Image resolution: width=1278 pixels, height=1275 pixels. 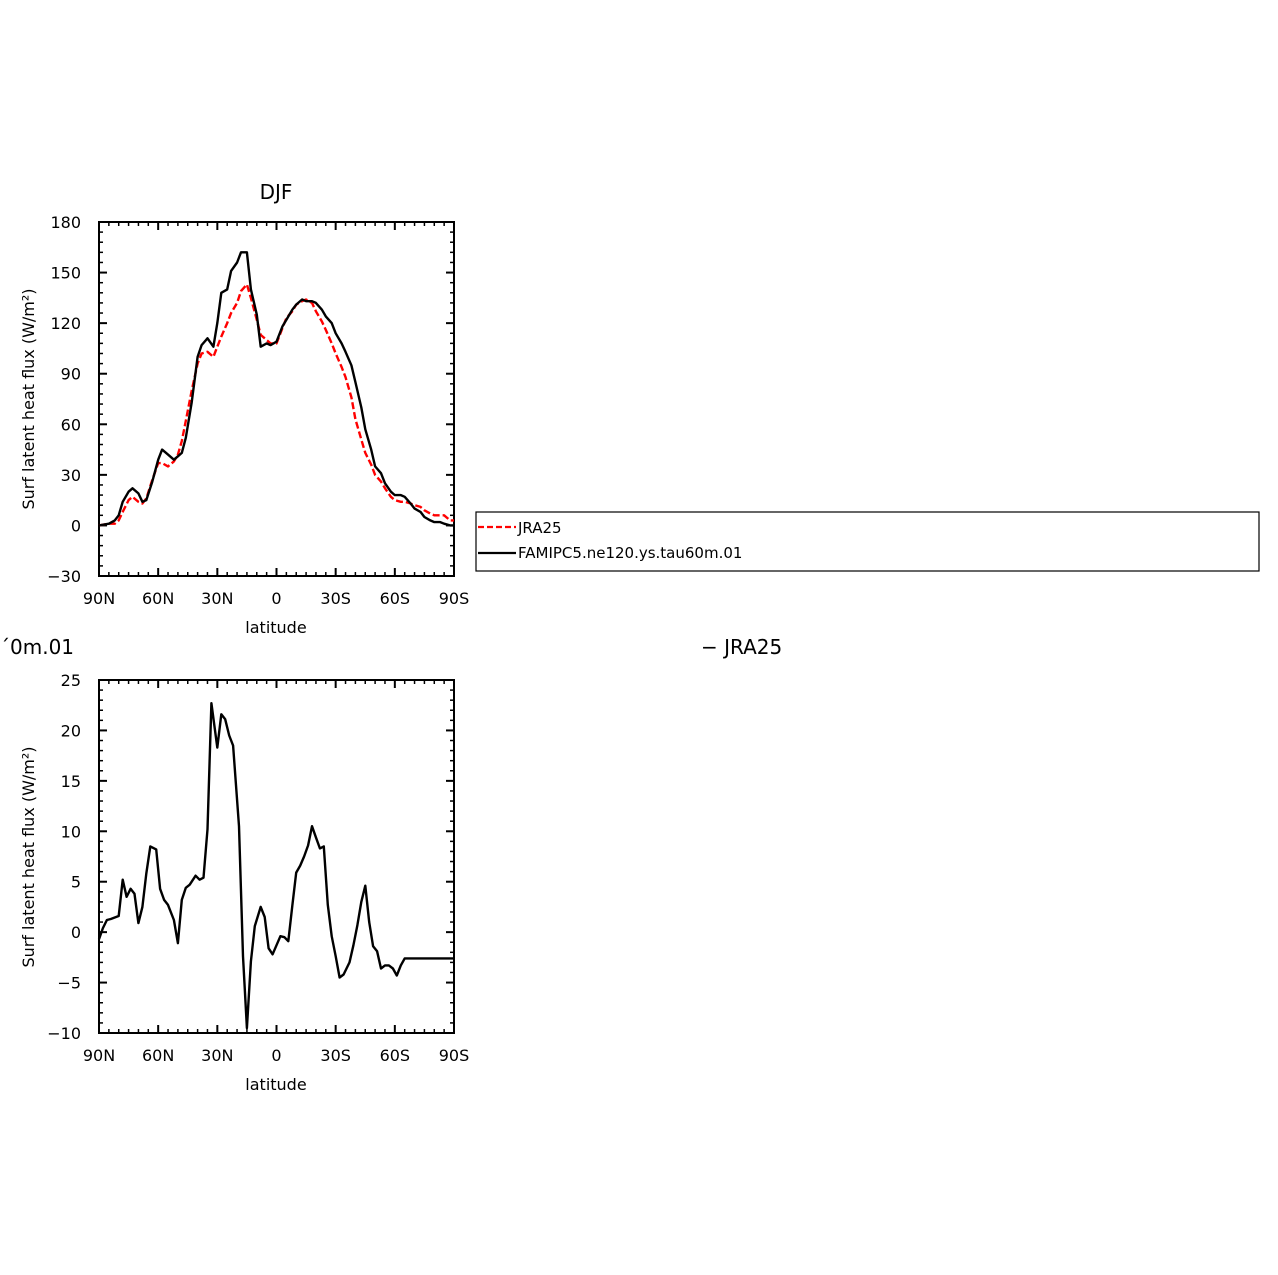 What do you see at coordinates (64, 1033) in the screenshot?
I see `bottom-ytick-label: −10` at bounding box center [64, 1033].